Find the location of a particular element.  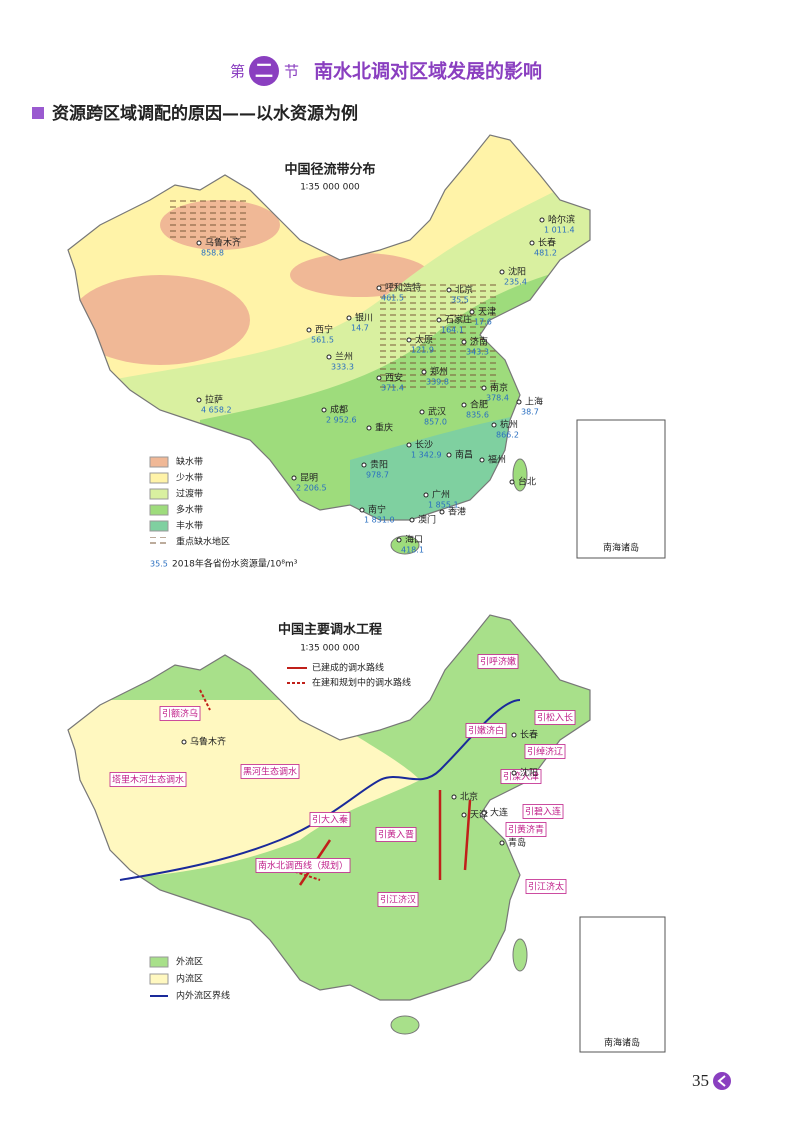

city-name: 南京 is located at coordinates (499, 388).